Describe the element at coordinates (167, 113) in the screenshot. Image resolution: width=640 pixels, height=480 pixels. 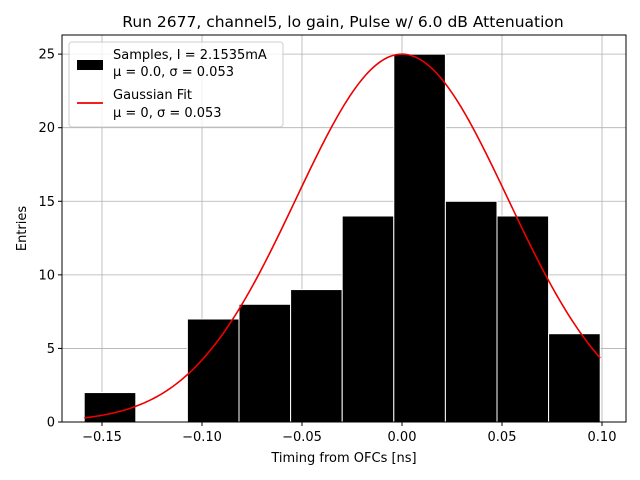
I see `legend-fit-params: μ = 0, σ = 0.053` at that location.